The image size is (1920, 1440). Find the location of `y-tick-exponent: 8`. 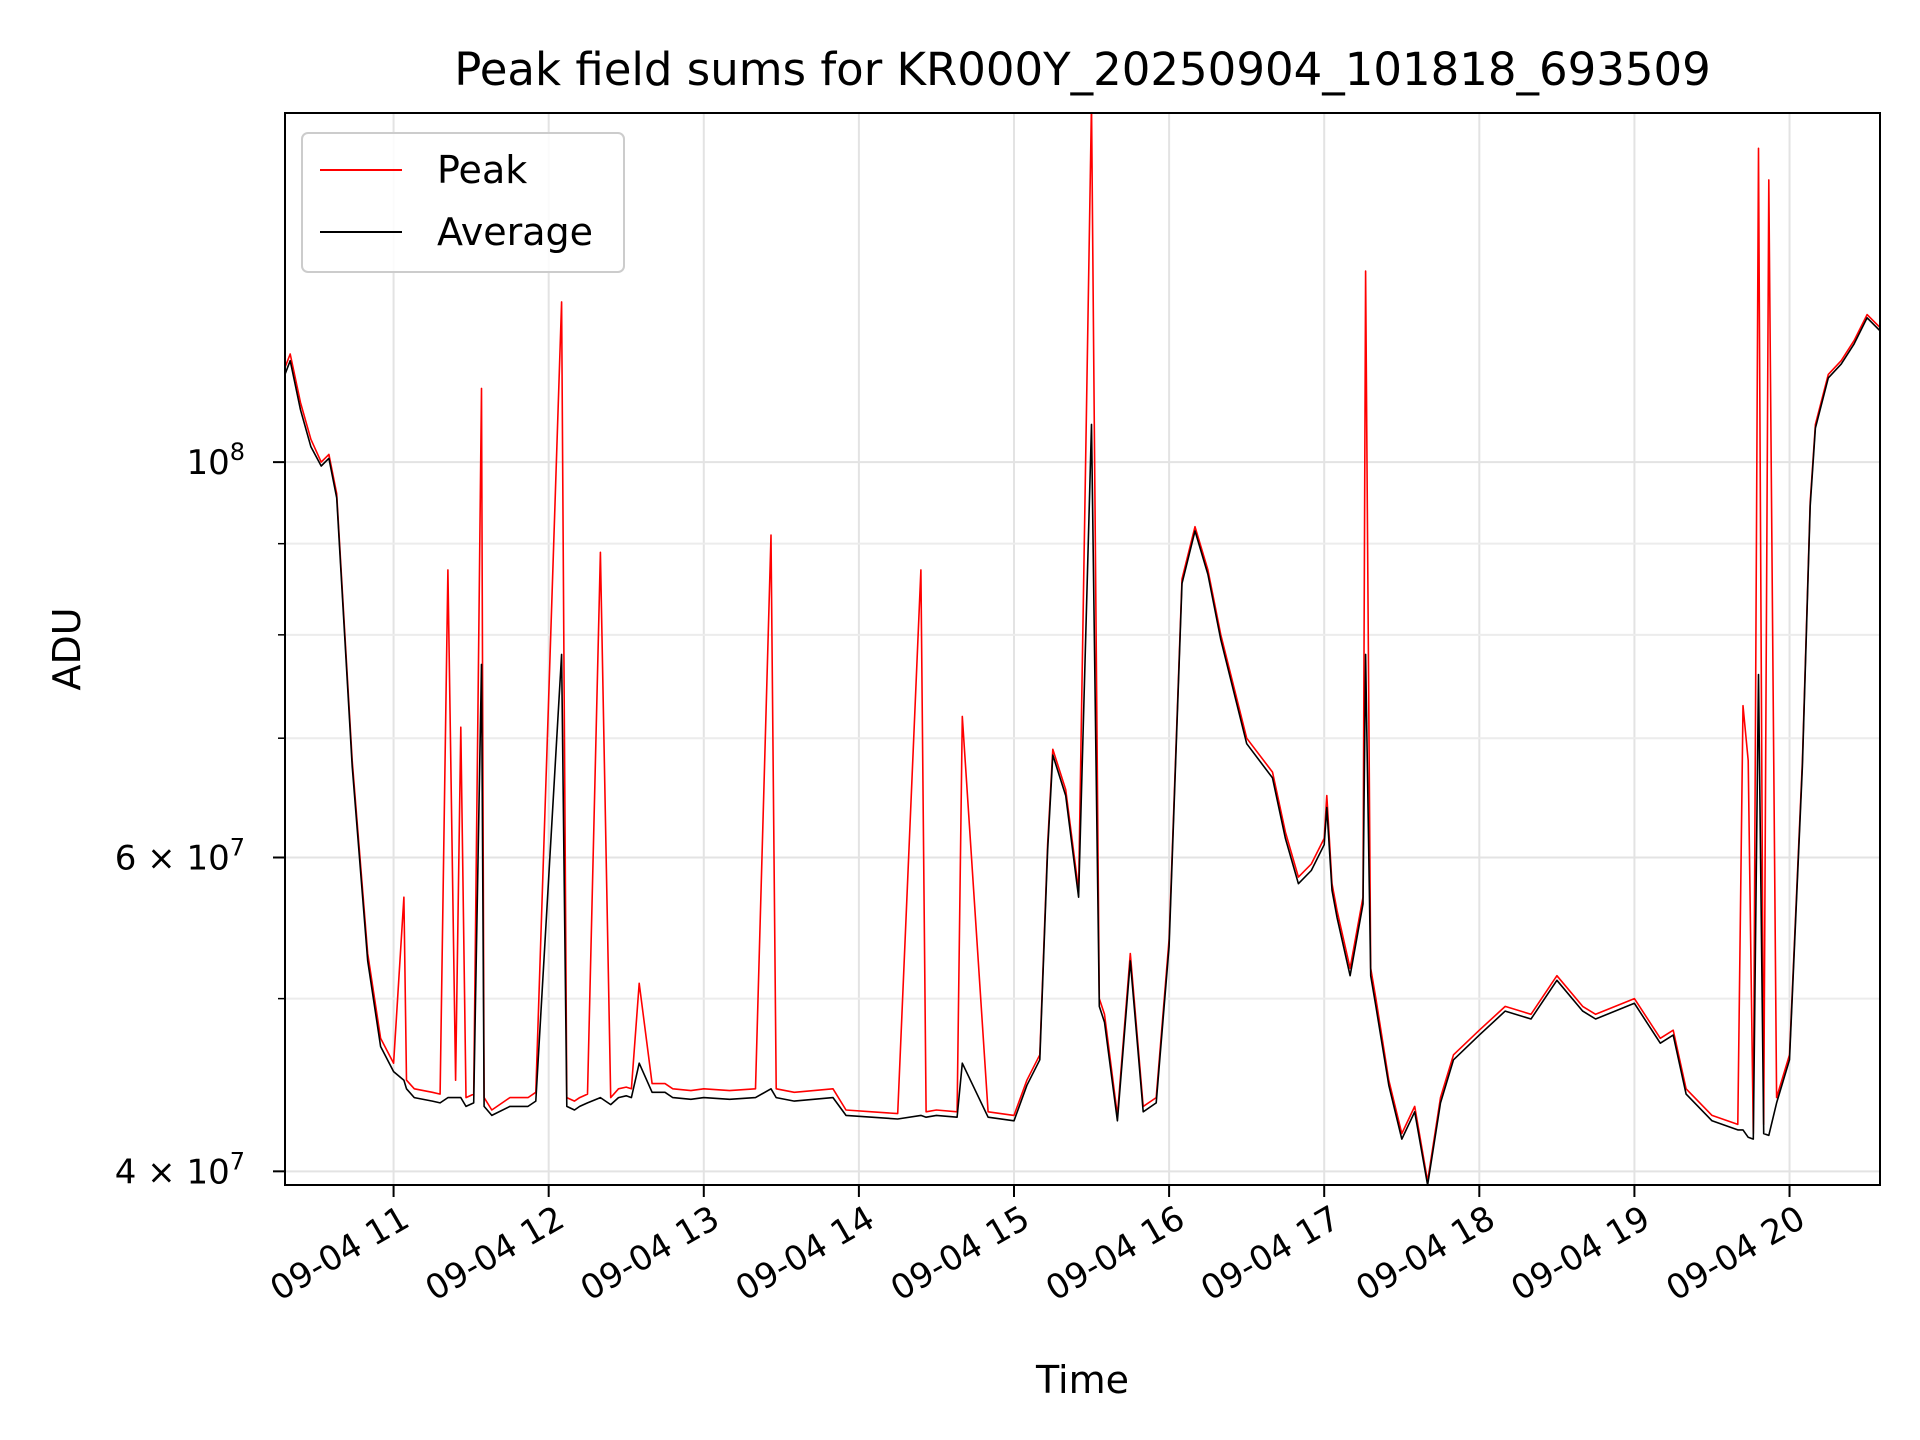

y-tick-exponent: 8 is located at coordinates (237, 452).